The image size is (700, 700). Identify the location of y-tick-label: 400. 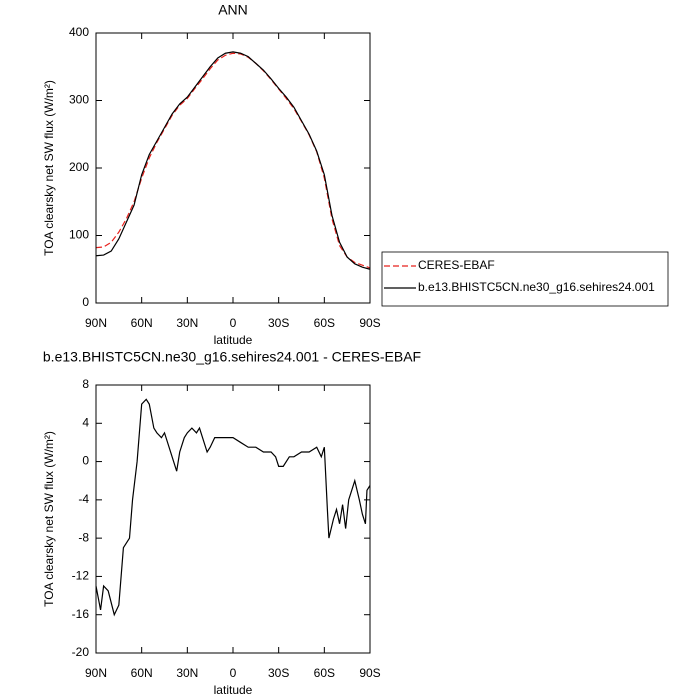
(79, 32).